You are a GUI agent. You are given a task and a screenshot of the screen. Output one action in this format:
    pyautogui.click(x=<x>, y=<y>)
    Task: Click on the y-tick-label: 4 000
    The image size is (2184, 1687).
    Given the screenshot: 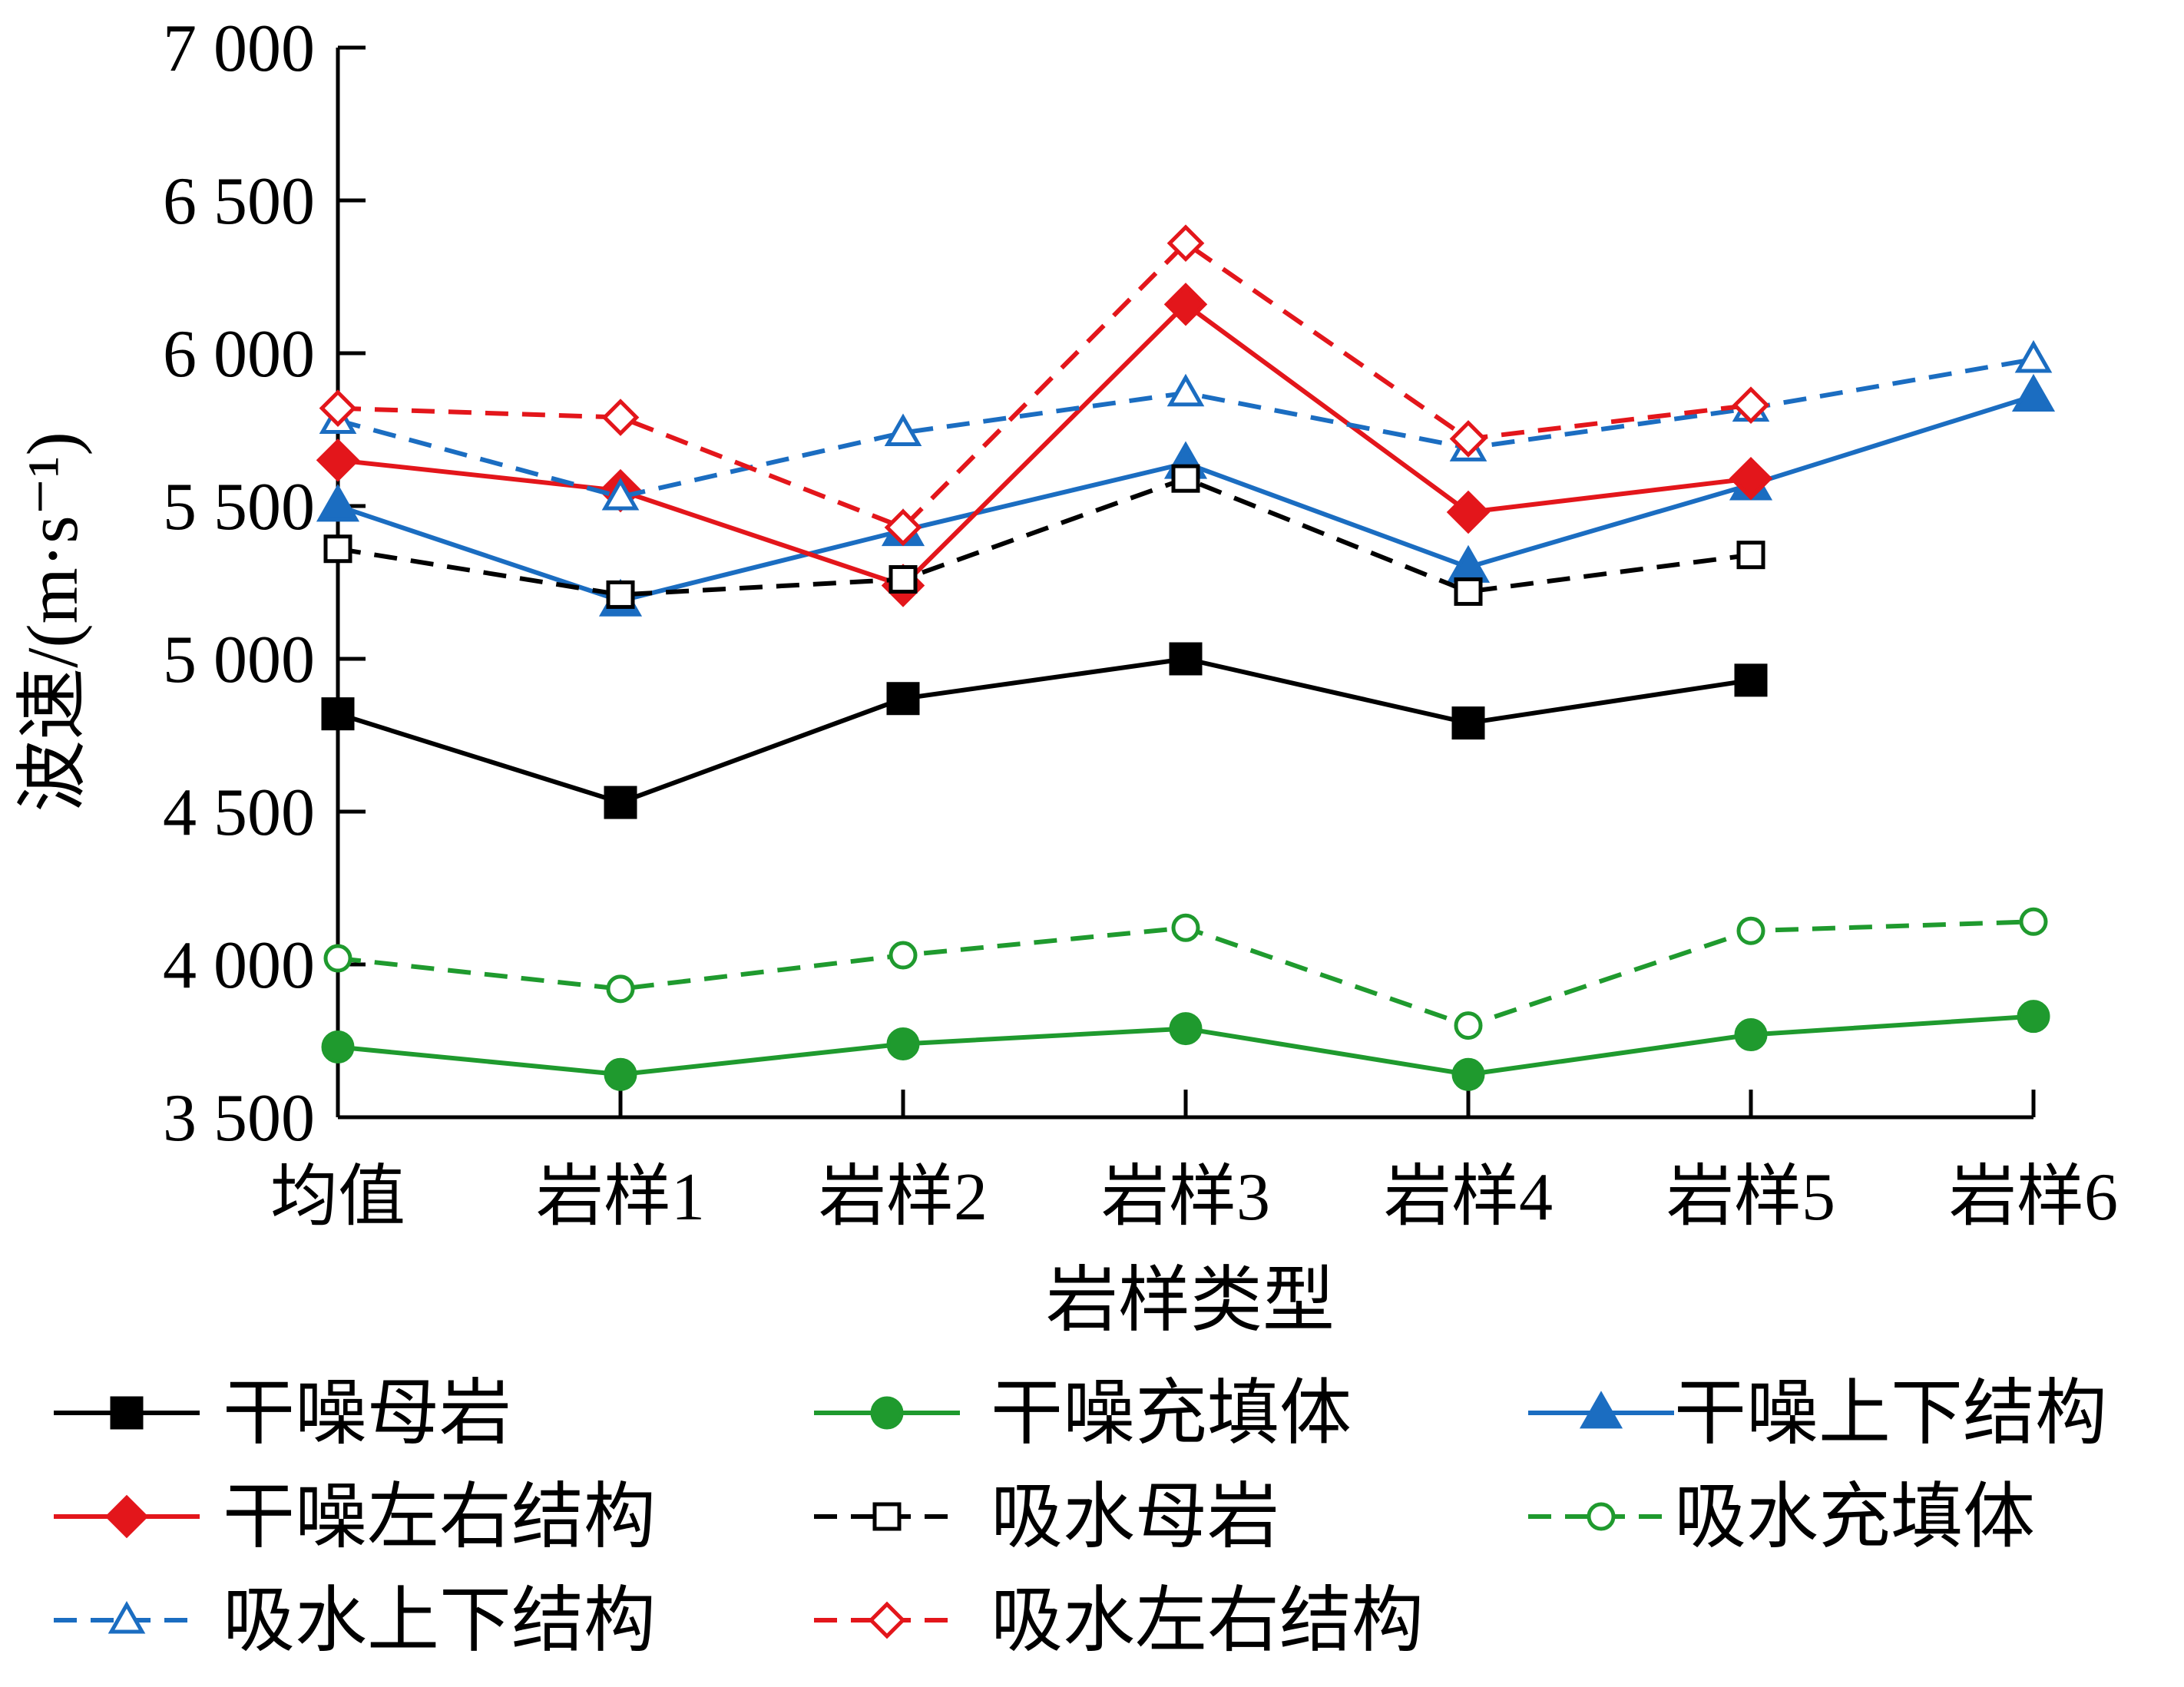 What is the action you would take?
    pyautogui.click(x=239, y=965)
    